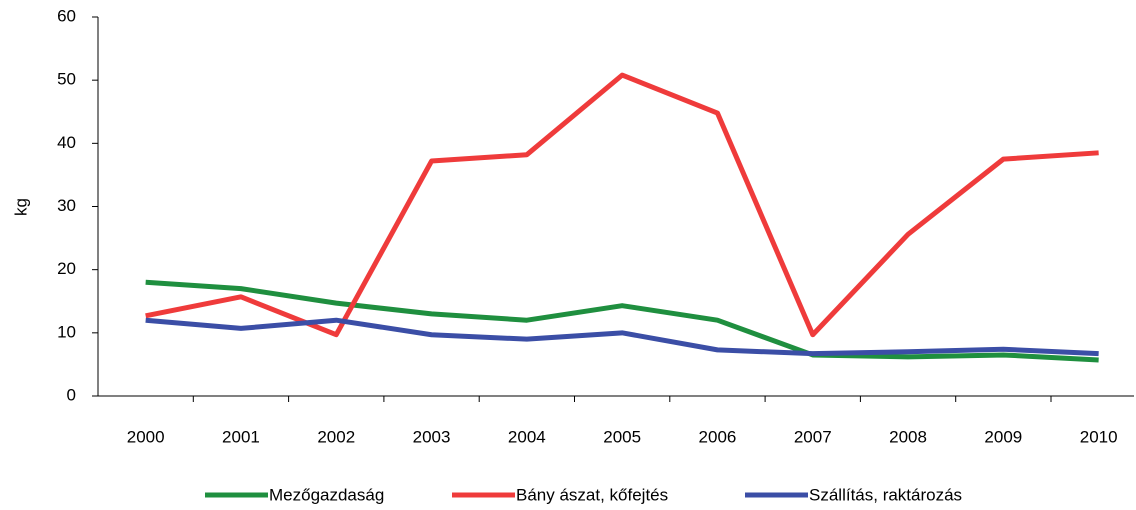 This screenshot has width=1136, height=510. What do you see at coordinates (71, 394) in the screenshot?
I see `y-tick-label: 0` at bounding box center [71, 394].